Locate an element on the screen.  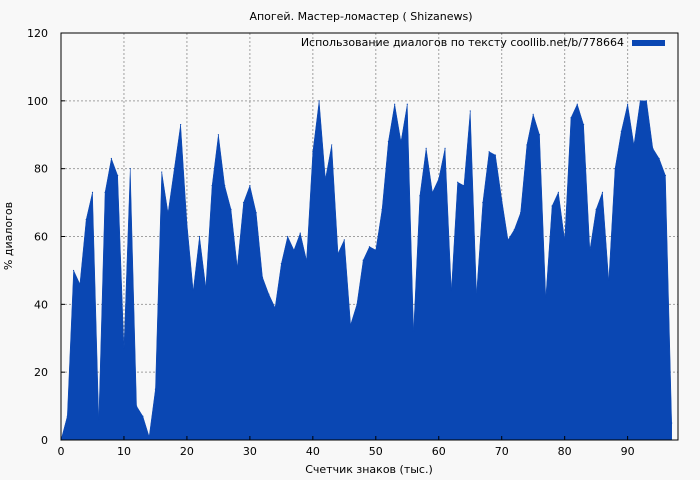
x-tick-label: 70 is located at coordinates (502, 451).